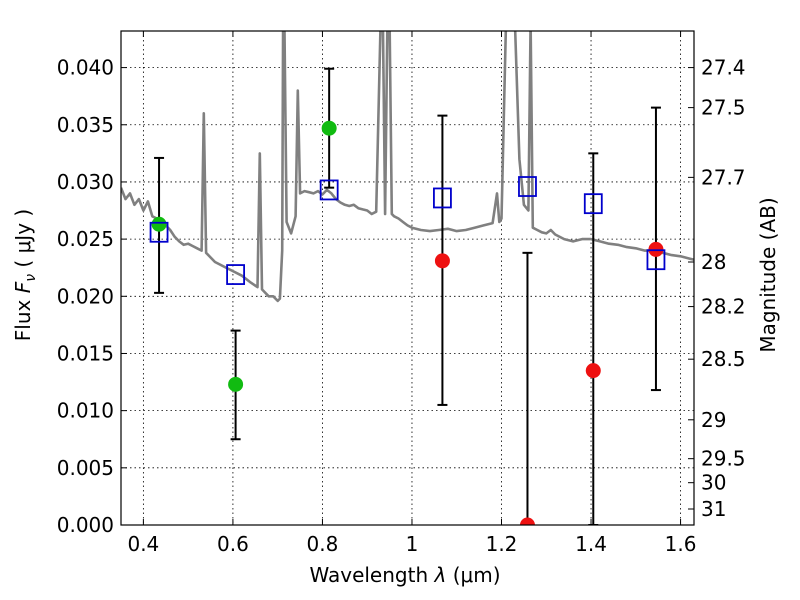  I want to click on y-tick-label: 0.010, so click(85, 411).